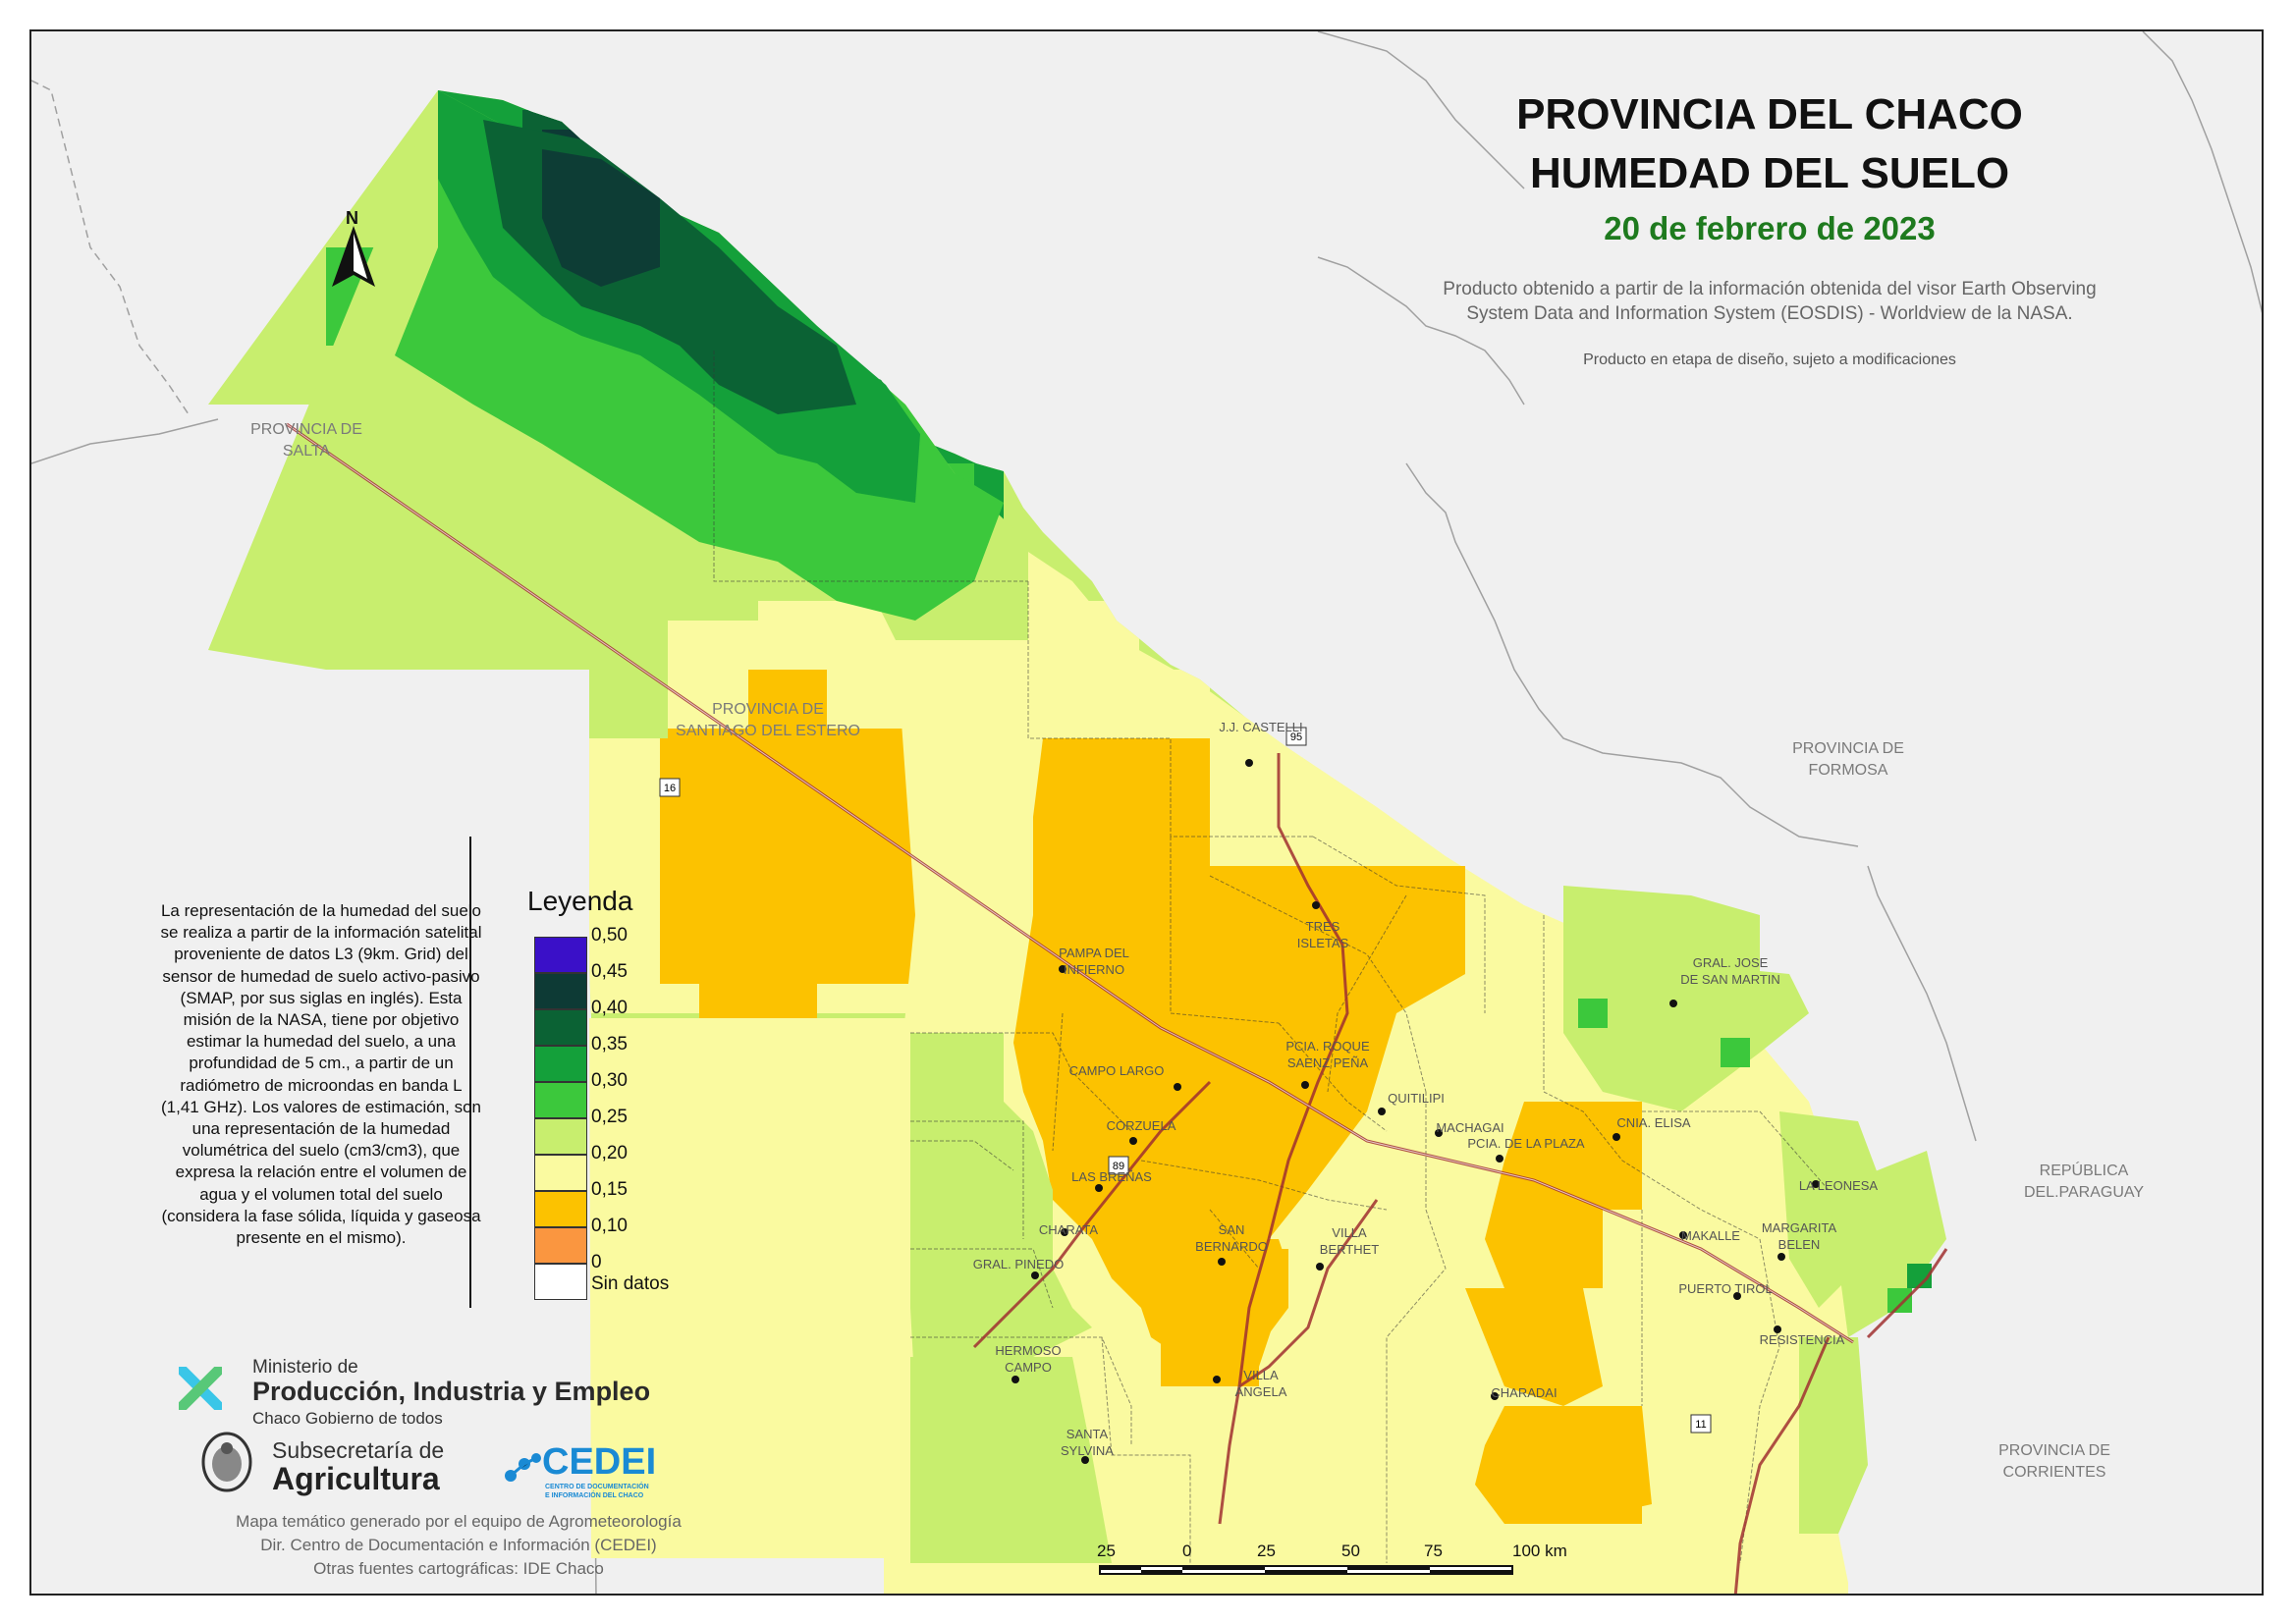  I want to click on town-label: MAKALLE, so click(1710, 1235).